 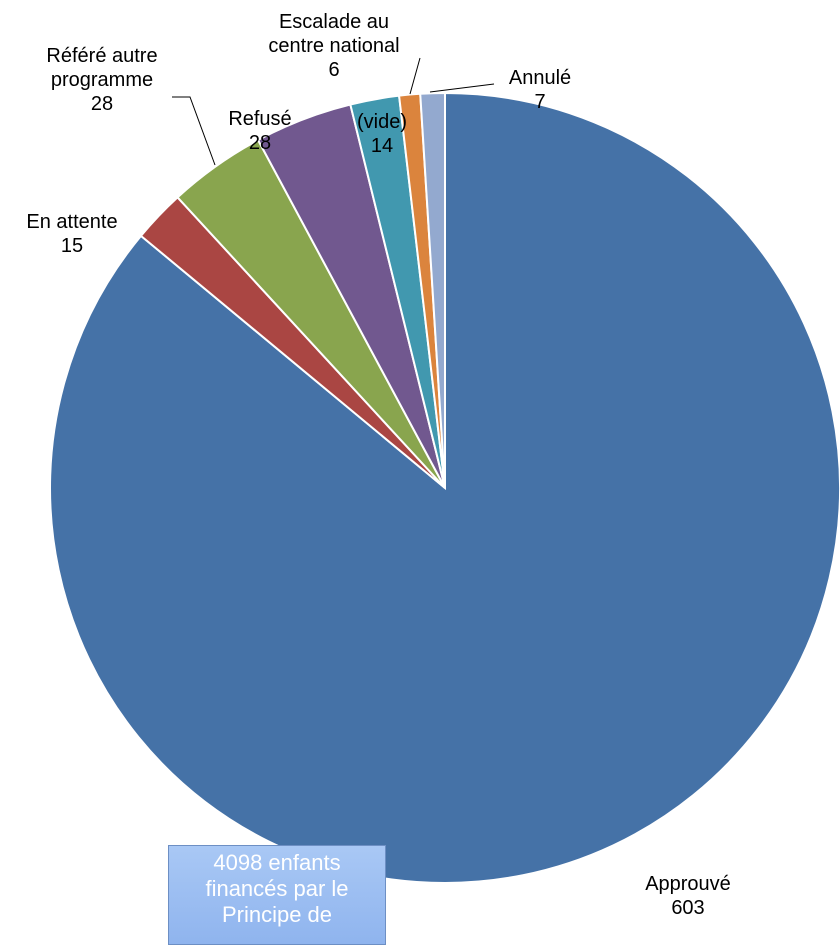 I want to click on slice-label-vide: (vide) 14, so click(x=382, y=134).